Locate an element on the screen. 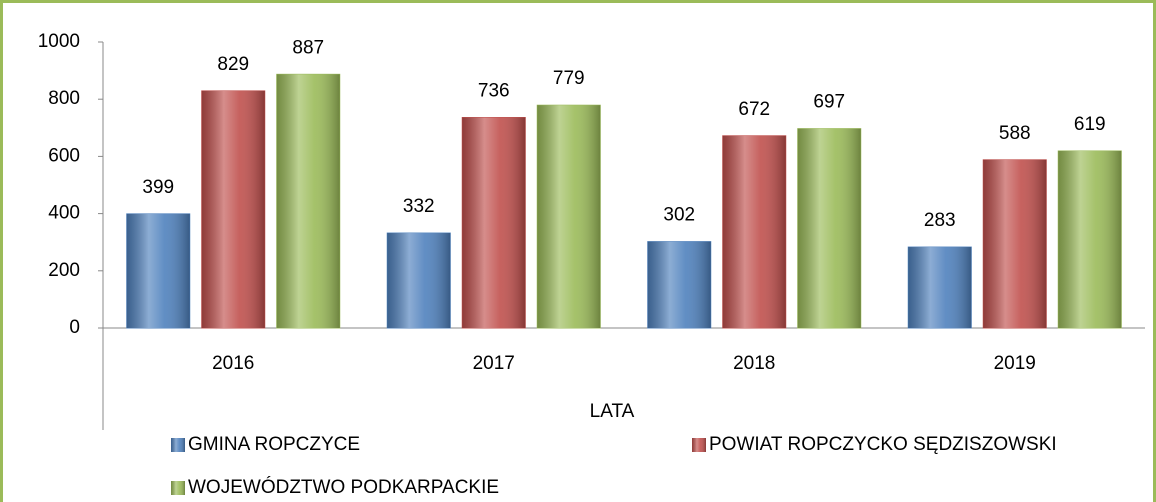  data-label: 399 is located at coordinates (158, 187).